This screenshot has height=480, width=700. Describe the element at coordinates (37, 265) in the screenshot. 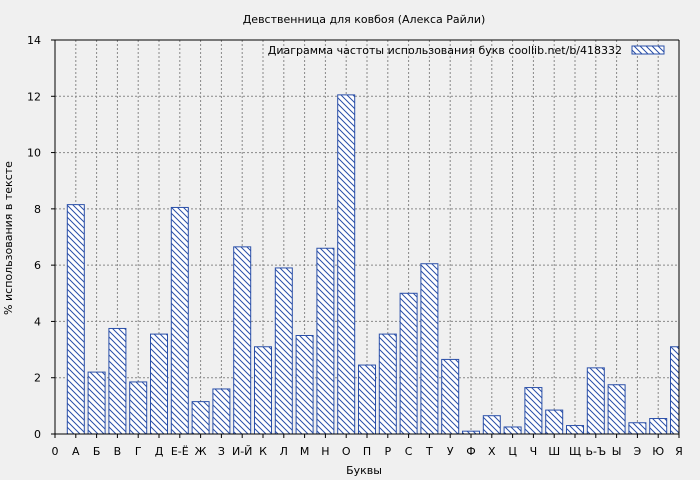

I see `y-tick-label: 6` at that location.